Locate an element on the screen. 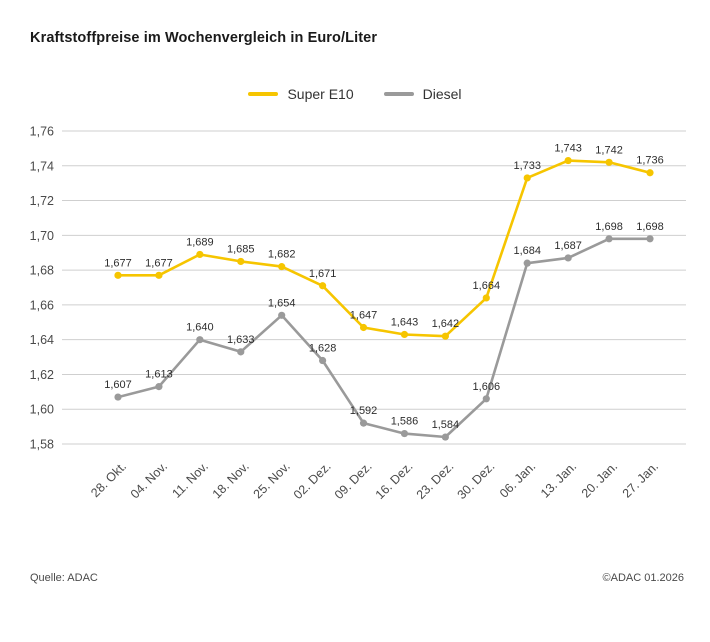 This screenshot has height=642, width=710. svg-text: 30. Dez. is located at coordinates (476, 480).